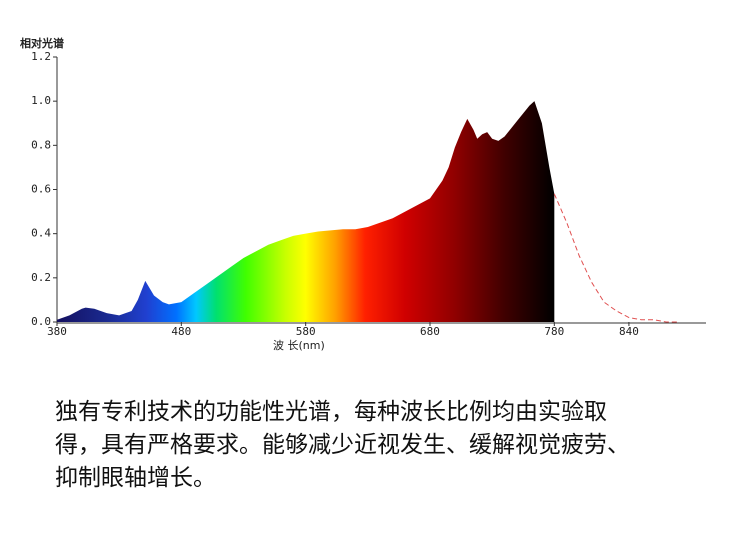  Describe the element at coordinates (306, 331) in the screenshot. I see `x-tick-label: 580` at that location.